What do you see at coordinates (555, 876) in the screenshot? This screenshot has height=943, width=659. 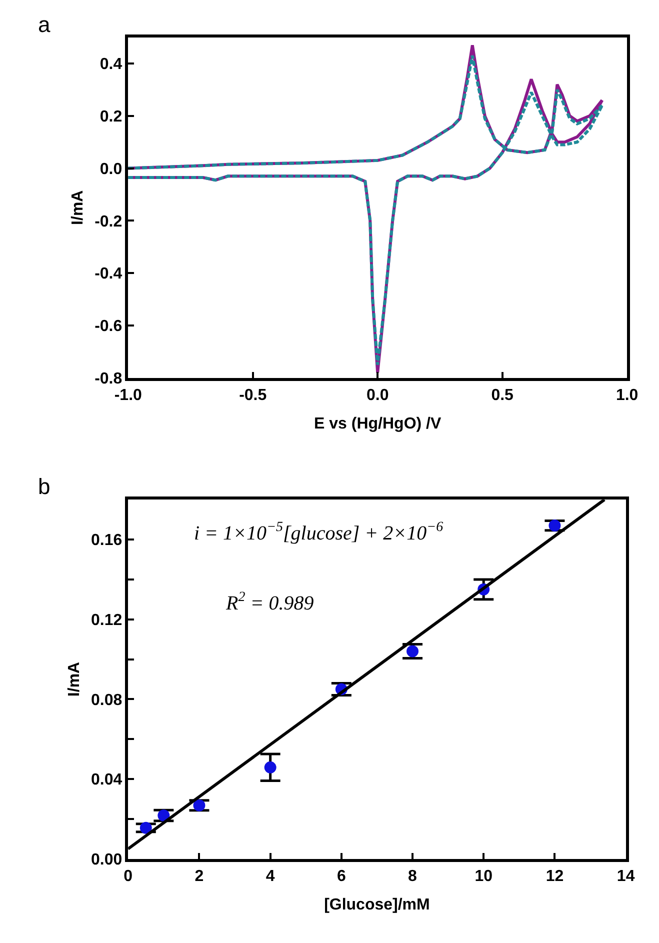 I see `x-tick-label: 12` at bounding box center [555, 876].